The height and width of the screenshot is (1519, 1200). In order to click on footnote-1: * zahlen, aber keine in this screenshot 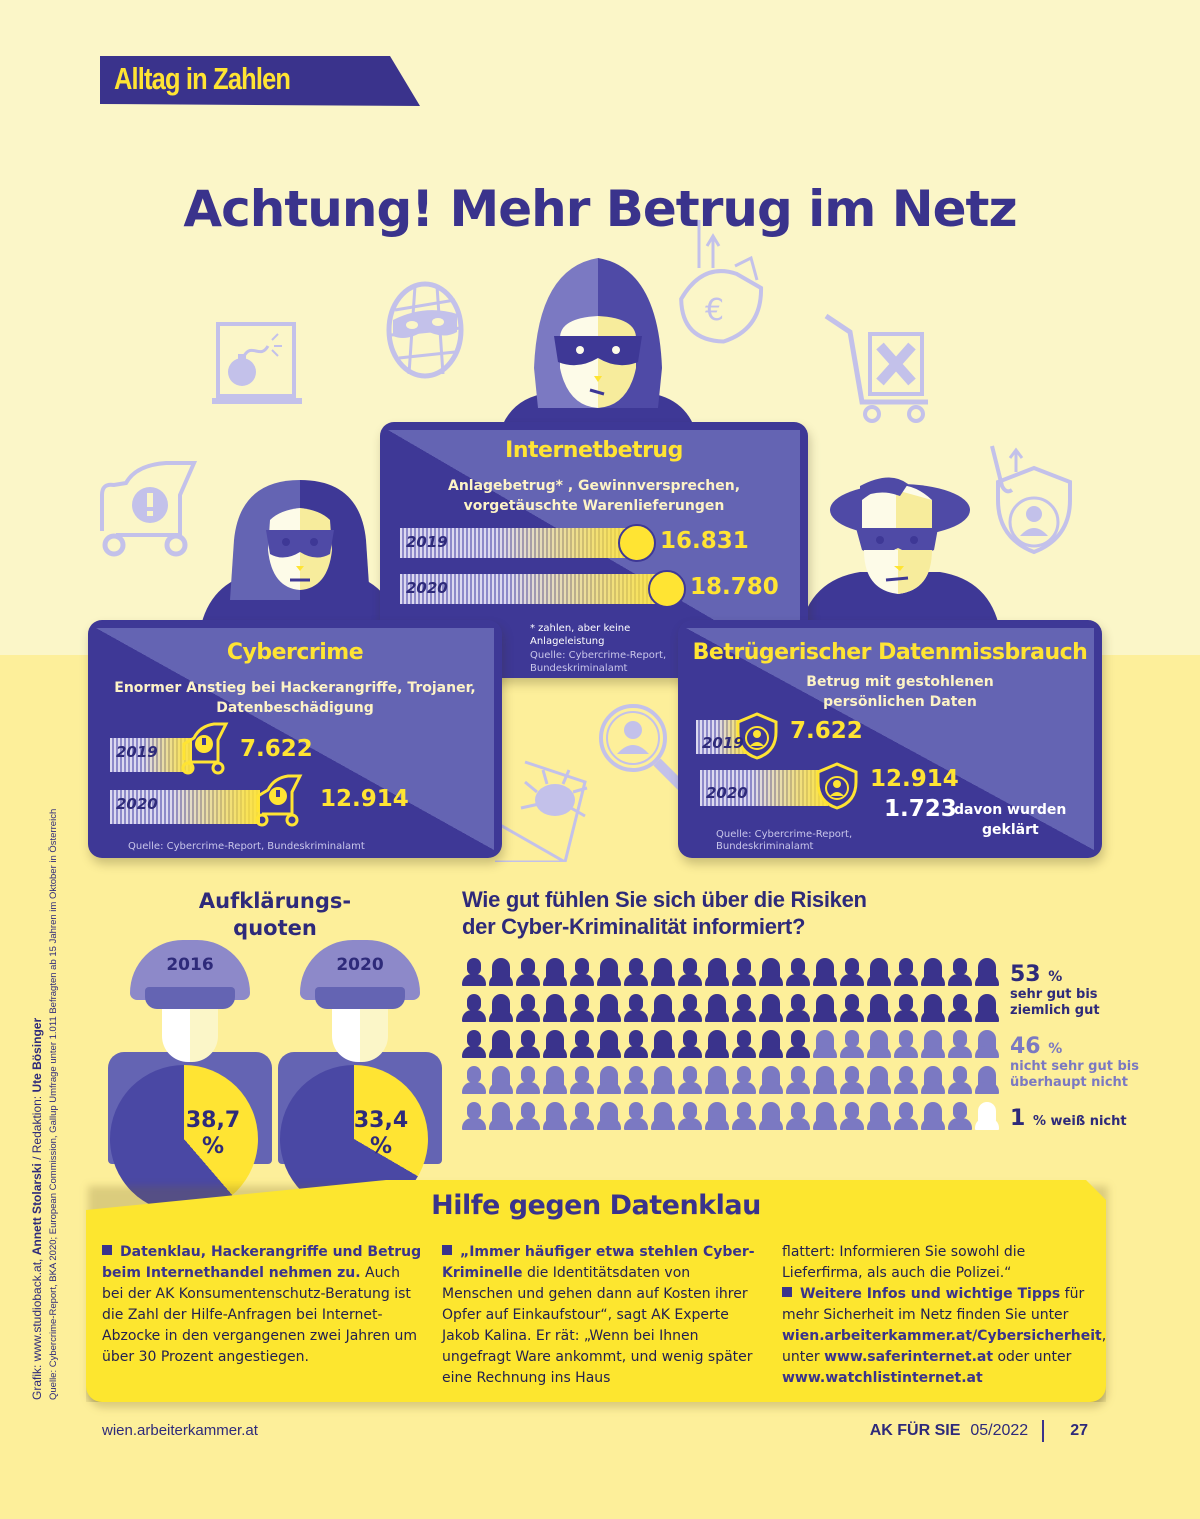, I will do `click(580, 628)`.